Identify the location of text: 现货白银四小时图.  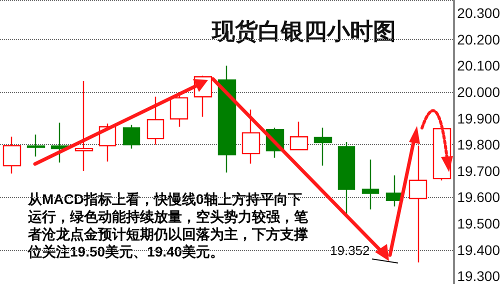
(303, 31).